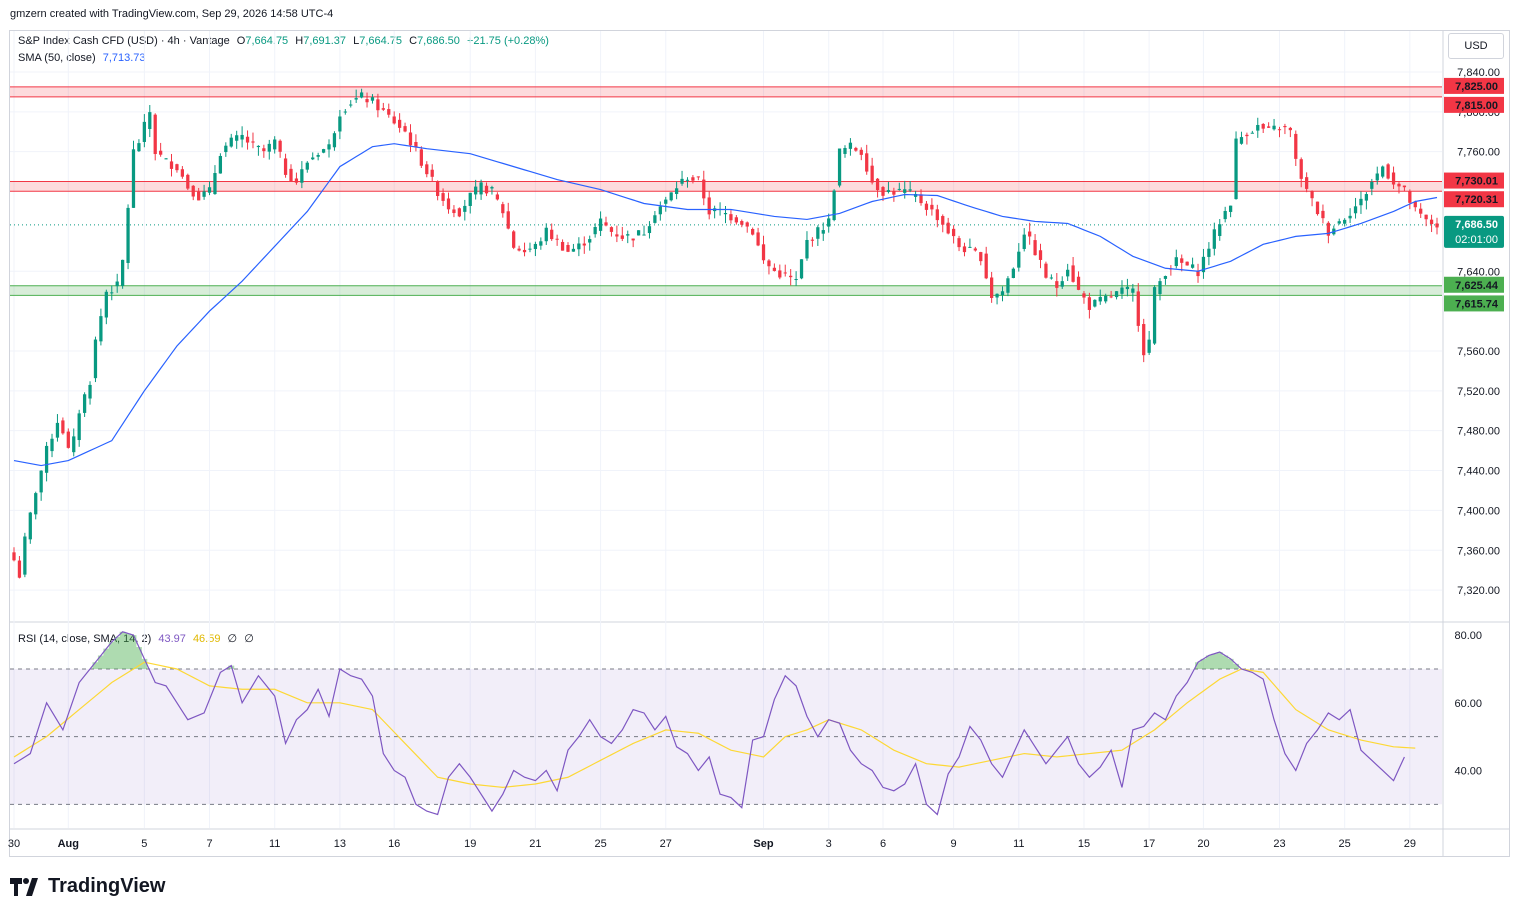 This screenshot has width=1519, height=917. I want to click on rsi-value: 43.97, so click(172, 639).